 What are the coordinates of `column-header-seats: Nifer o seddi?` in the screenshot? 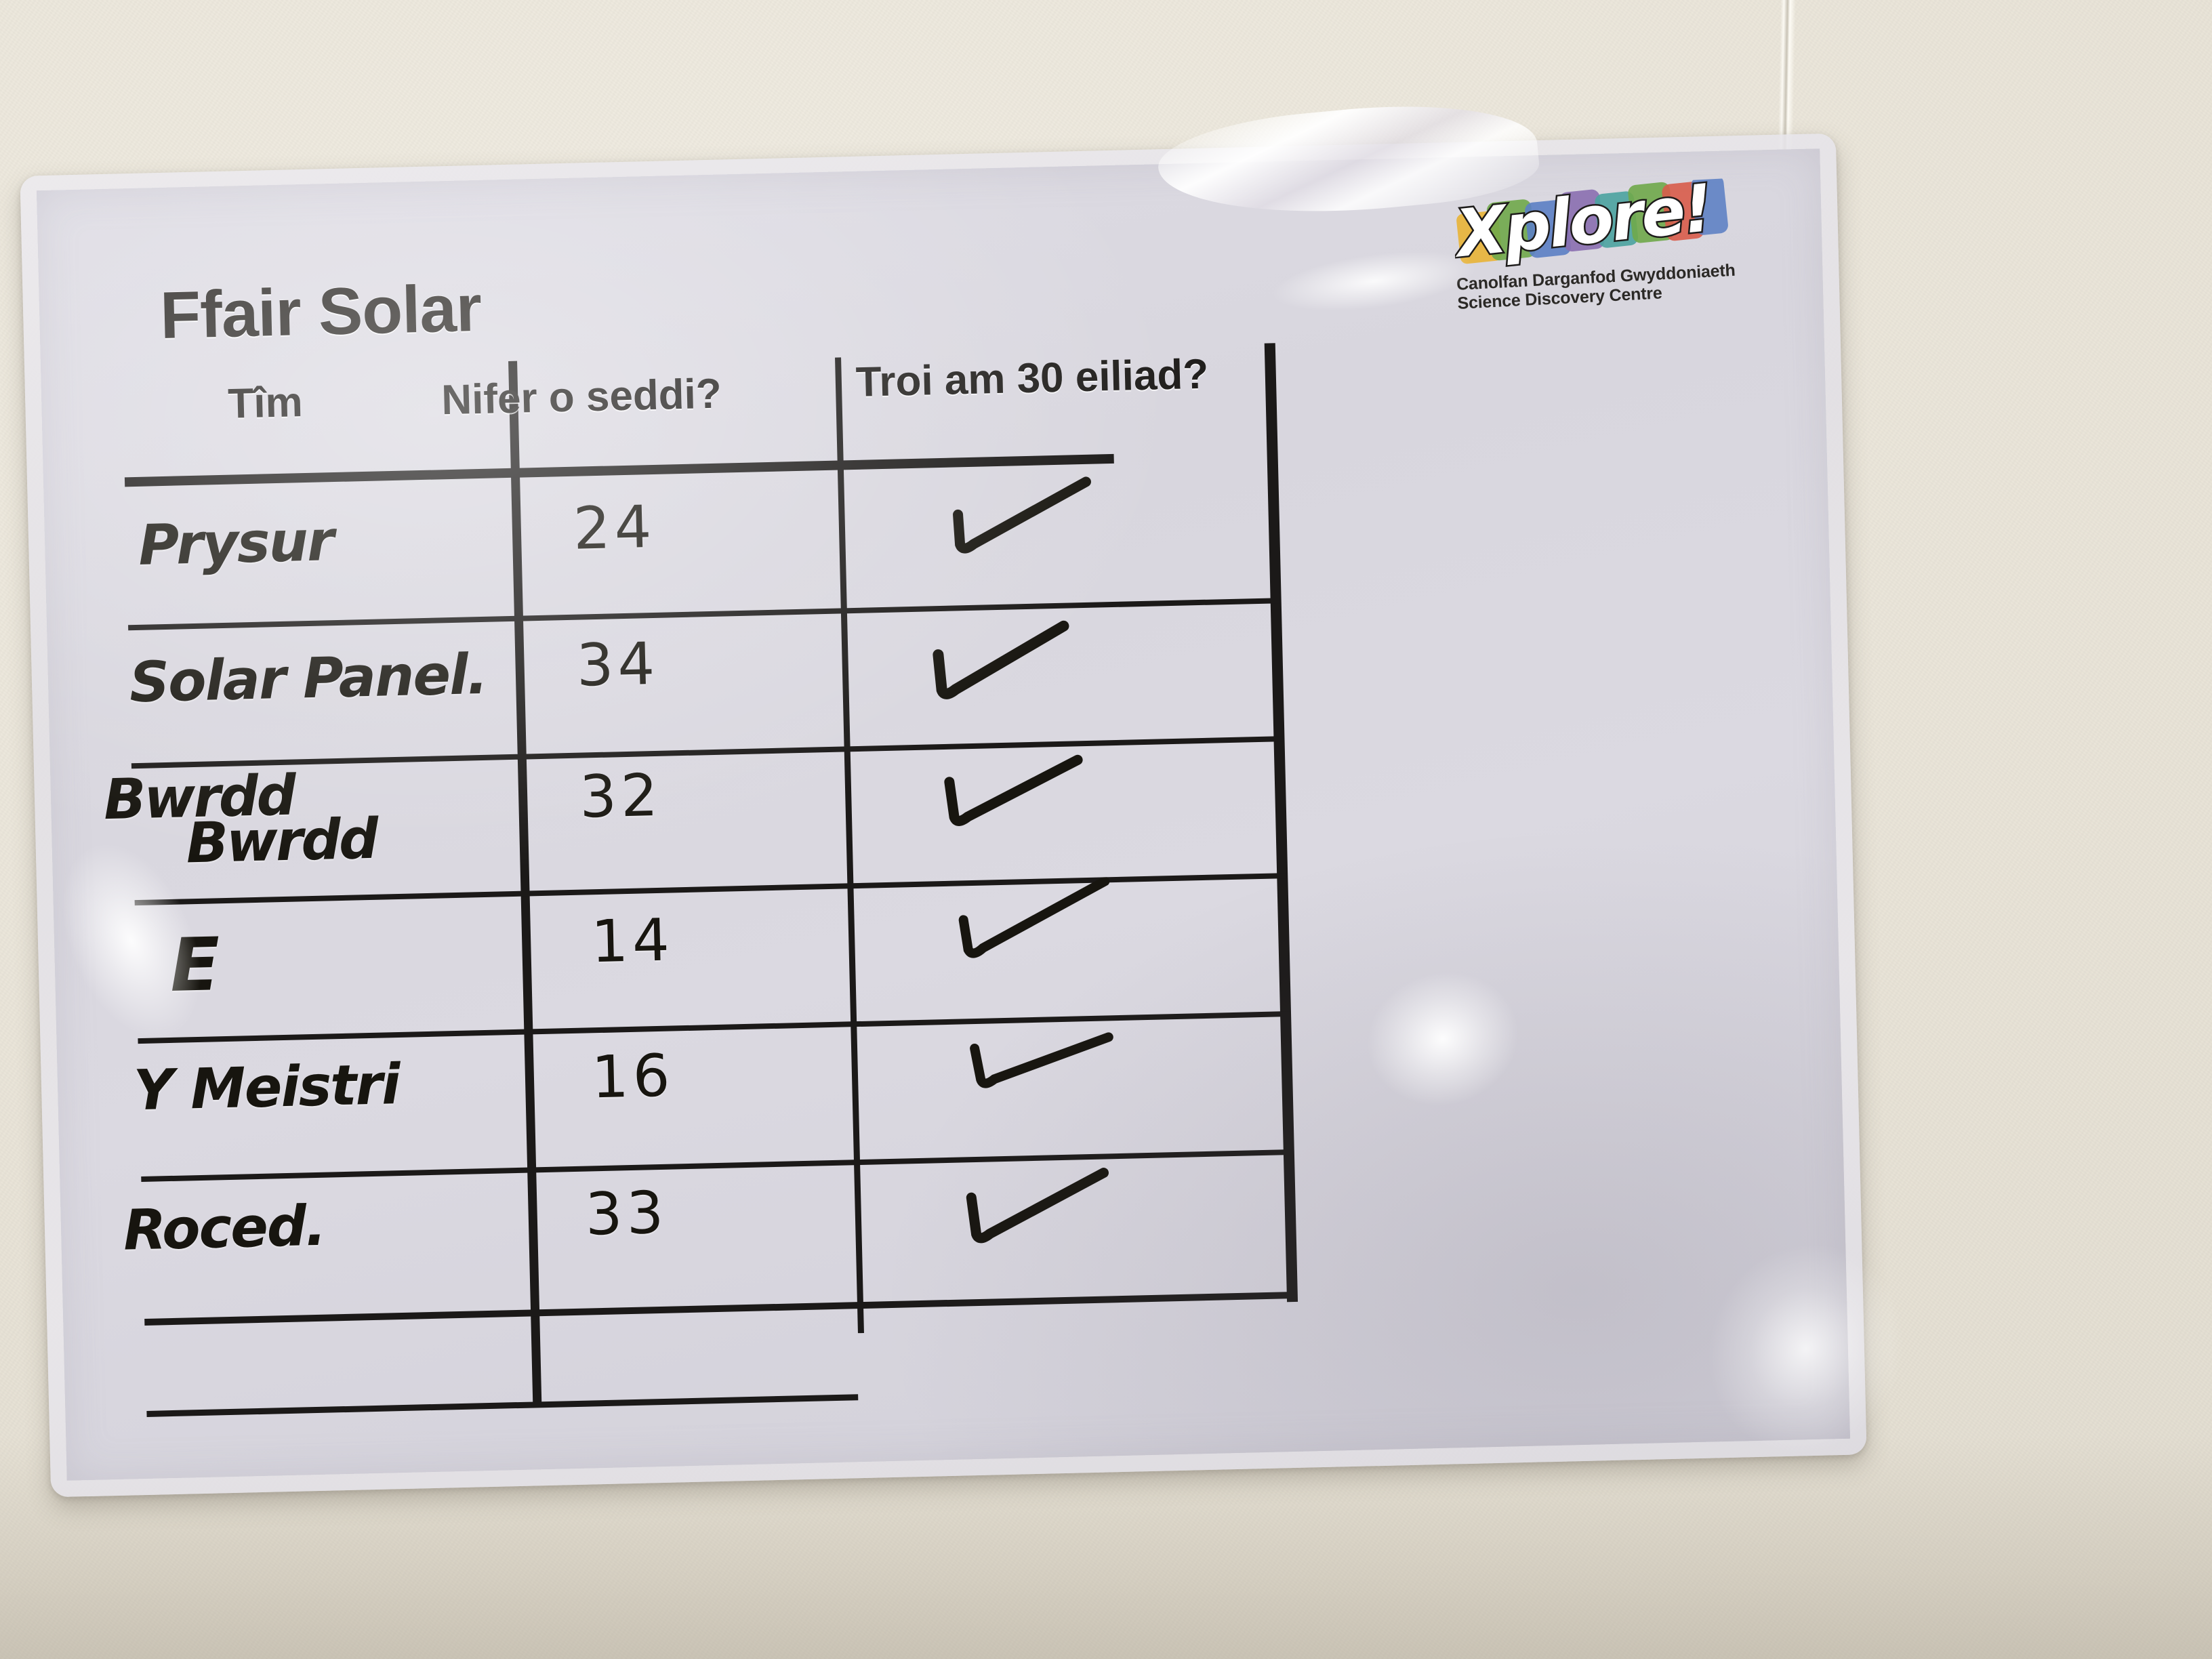 It's located at (581, 397).